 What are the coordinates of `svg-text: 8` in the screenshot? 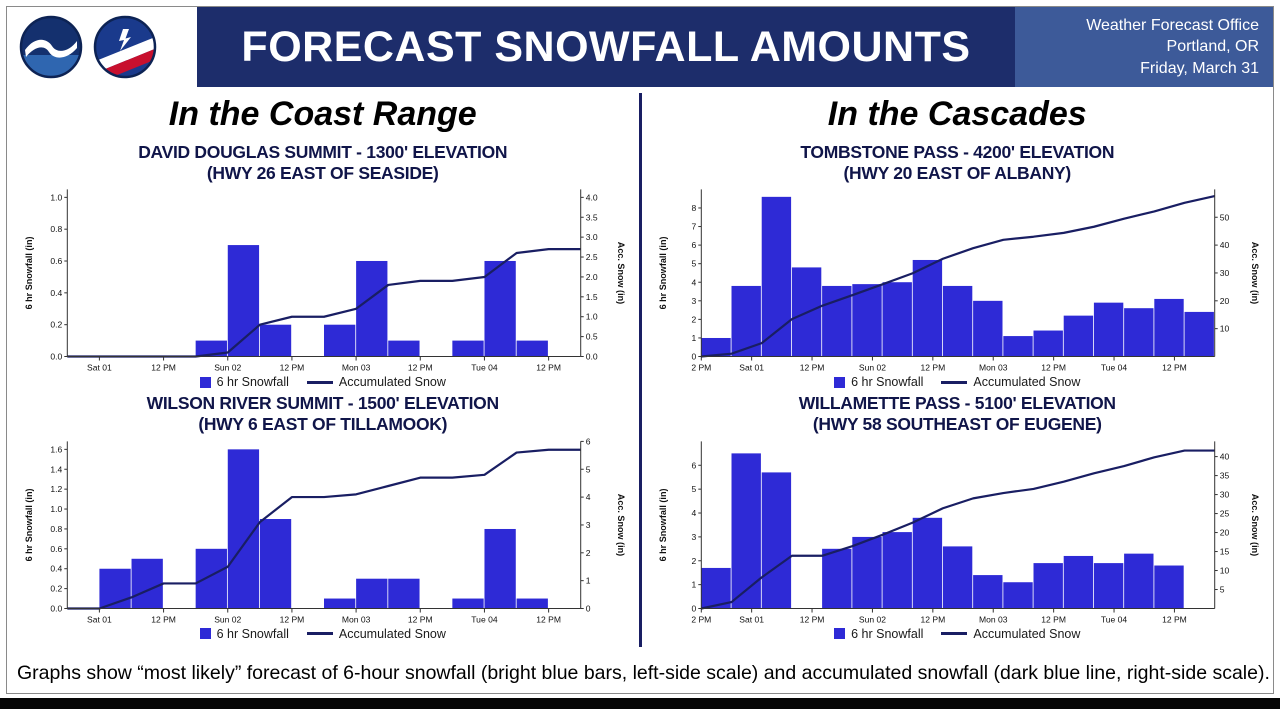 It's located at (694, 208).